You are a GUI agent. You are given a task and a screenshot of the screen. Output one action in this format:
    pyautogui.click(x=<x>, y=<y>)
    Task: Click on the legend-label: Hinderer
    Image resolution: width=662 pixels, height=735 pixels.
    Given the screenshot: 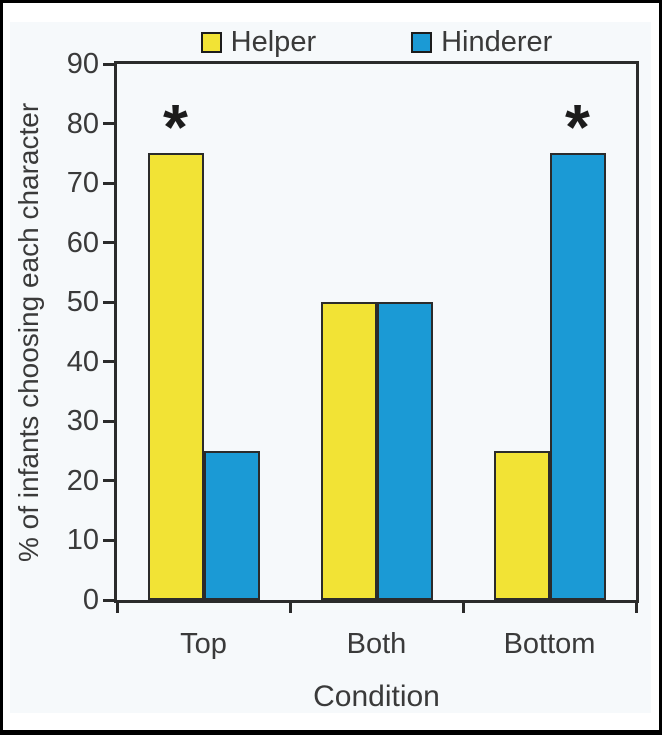 What is the action you would take?
    pyautogui.click(x=497, y=41)
    